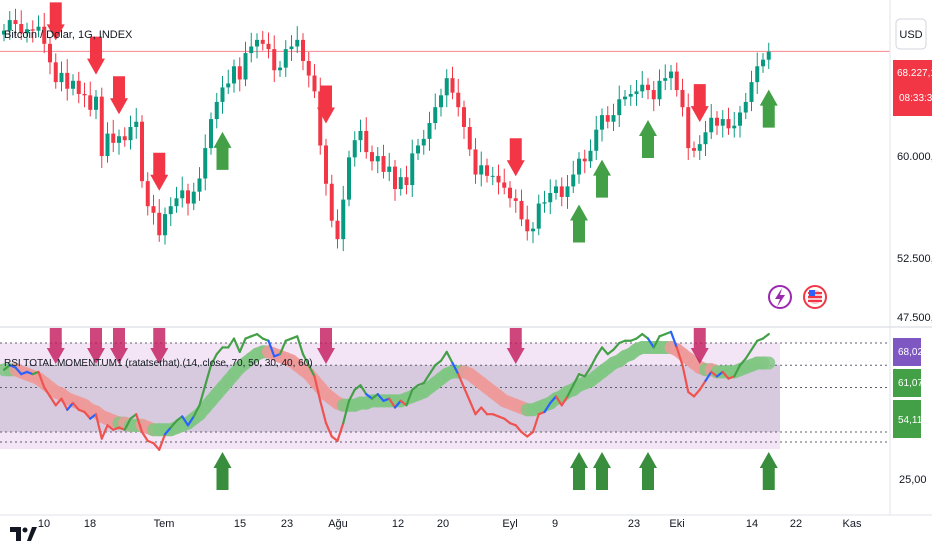  I want to click on symbol-title: Bitcoin / Dolar, 1G, INDEX, so click(68, 35).